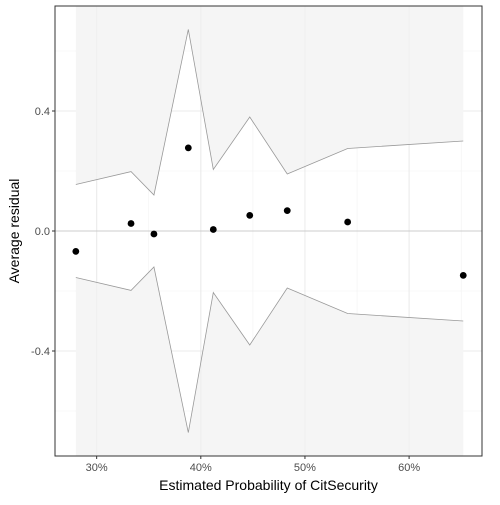 The width and height of the screenshot is (500, 505). What do you see at coordinates (305, 468) in the screenshot?
I see `x-tick-label: 50%` at bounding box center [305, 468].